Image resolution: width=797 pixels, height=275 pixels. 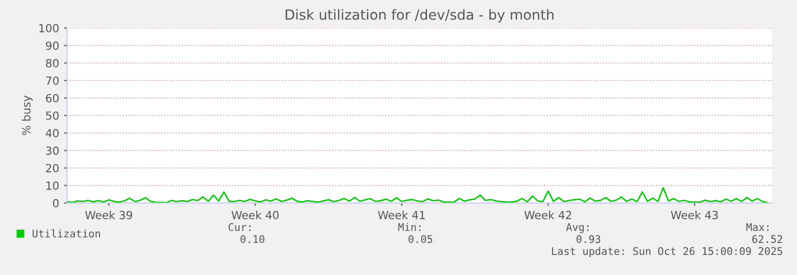 What do you see at coordinates (52, 63) in the screenshot?
I see `y-tick-label: 80` at bounding box center [52, 63].